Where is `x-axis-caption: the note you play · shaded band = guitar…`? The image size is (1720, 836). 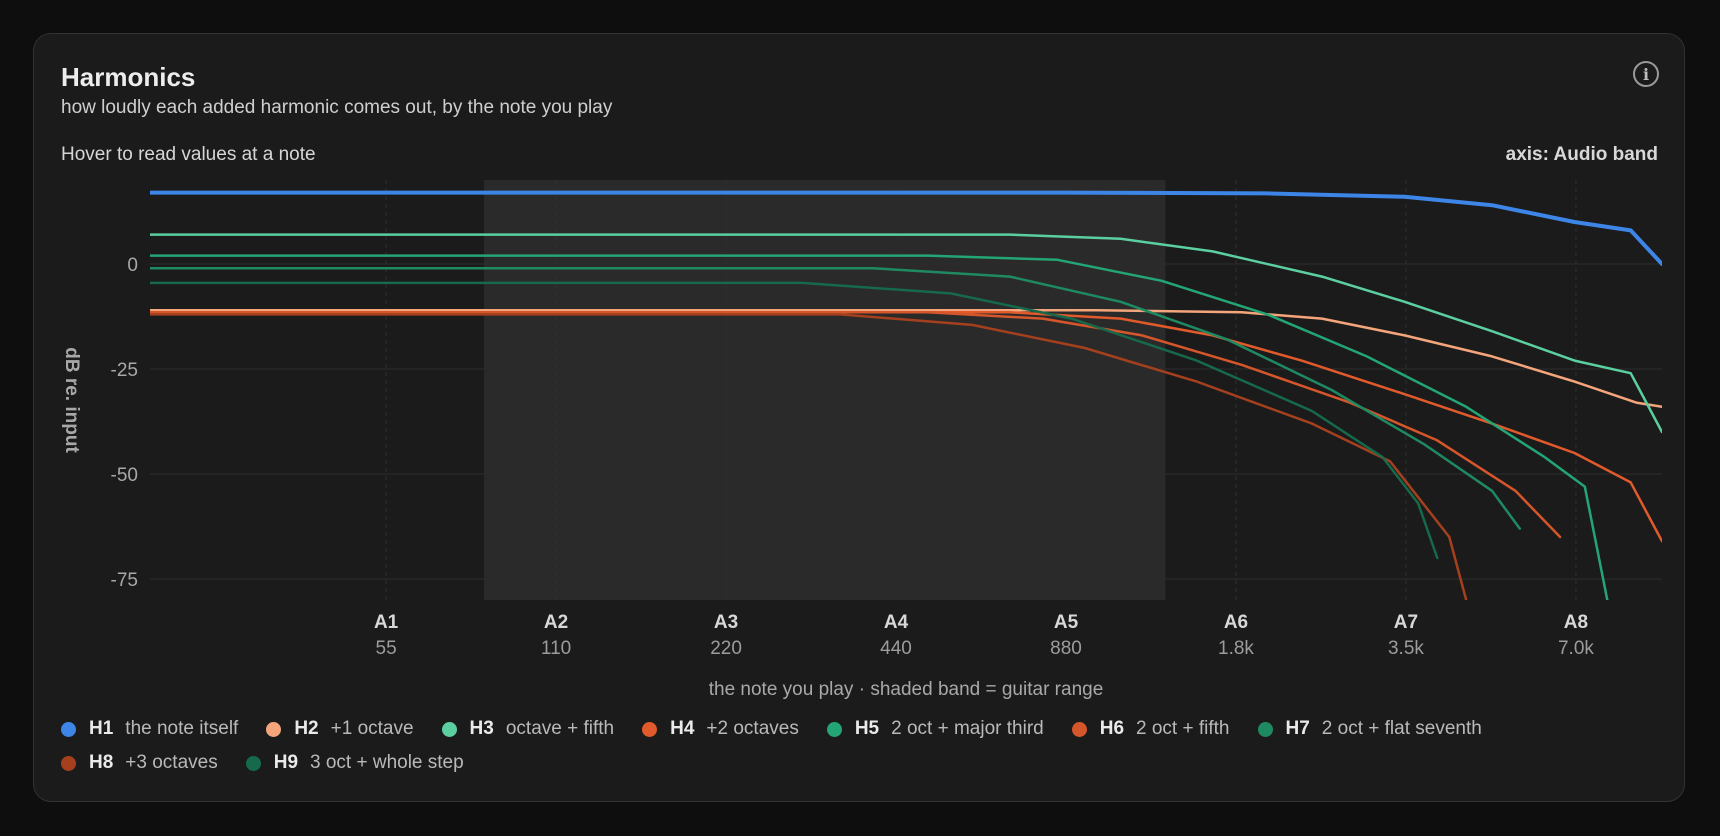 x-axis-caption: the note you play · shaded band = guitar… is located at coordinates (906, 689).